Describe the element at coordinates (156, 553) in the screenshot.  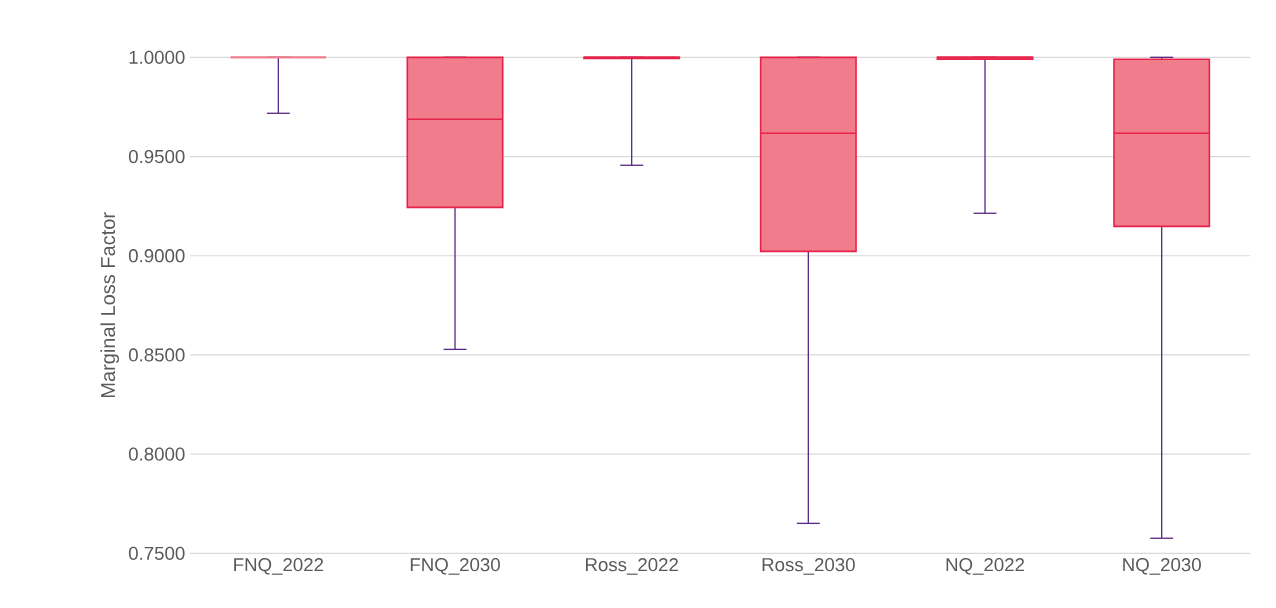
I see `y-tick-label: 0.7500` at that location.